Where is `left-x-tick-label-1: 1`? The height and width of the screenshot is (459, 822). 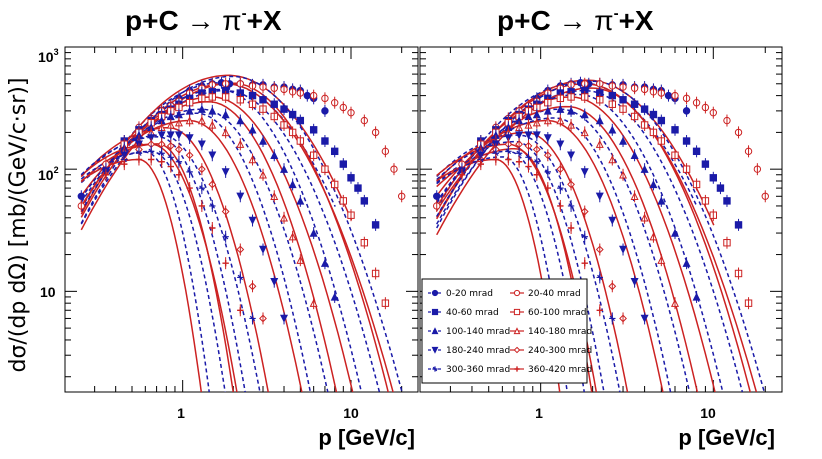
left-x-tick-label-1: 1 is located at coordinates (181, 413).